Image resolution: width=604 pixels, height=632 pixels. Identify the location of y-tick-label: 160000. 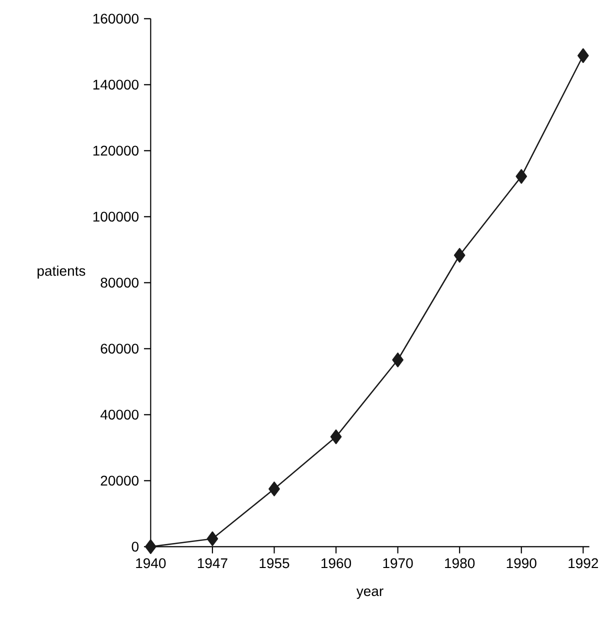
(116, 19).